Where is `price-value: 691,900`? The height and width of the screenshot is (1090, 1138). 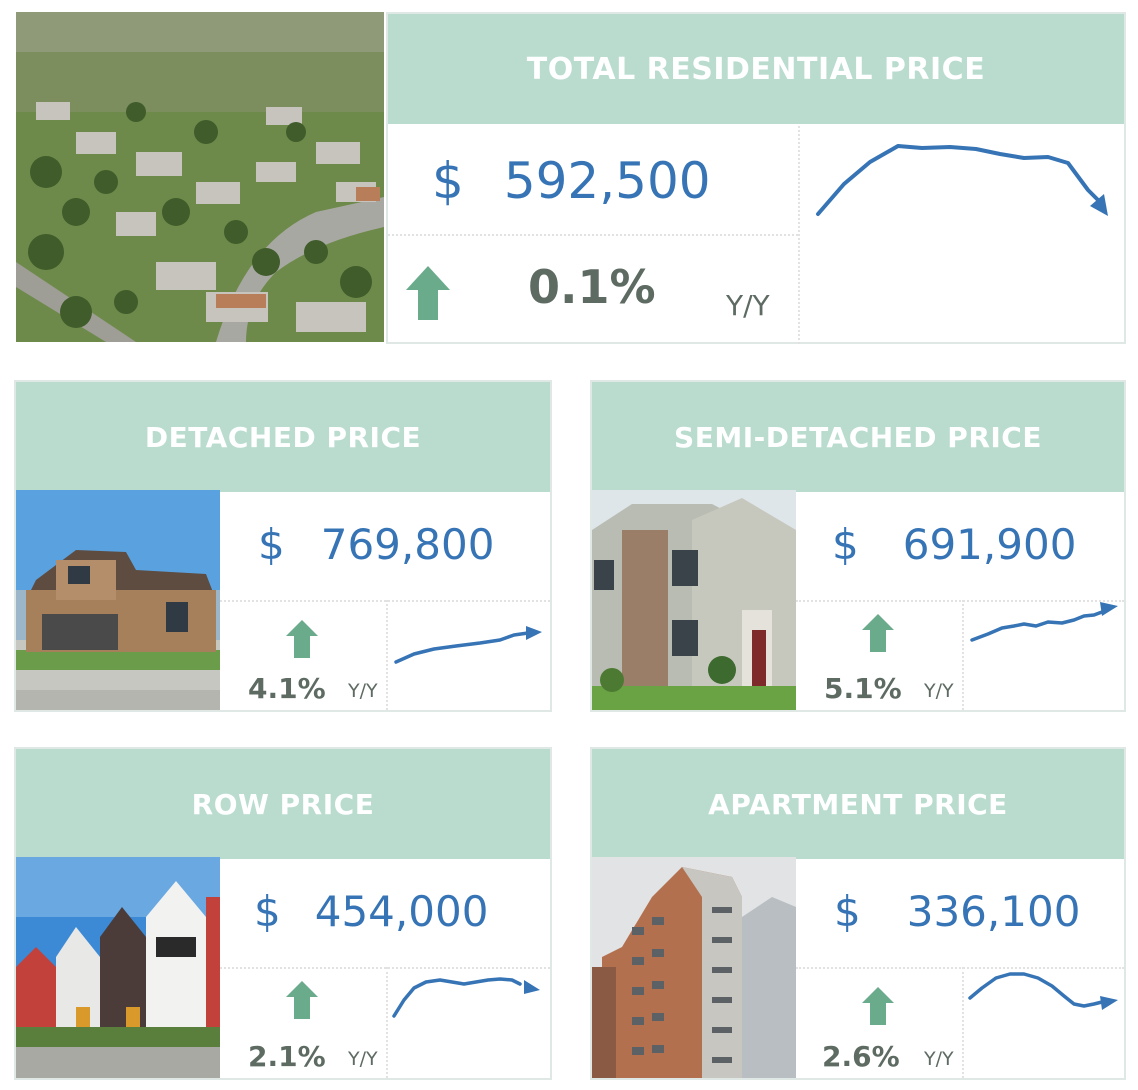 price-value: 691,900 is located at coordinates (989, 544).